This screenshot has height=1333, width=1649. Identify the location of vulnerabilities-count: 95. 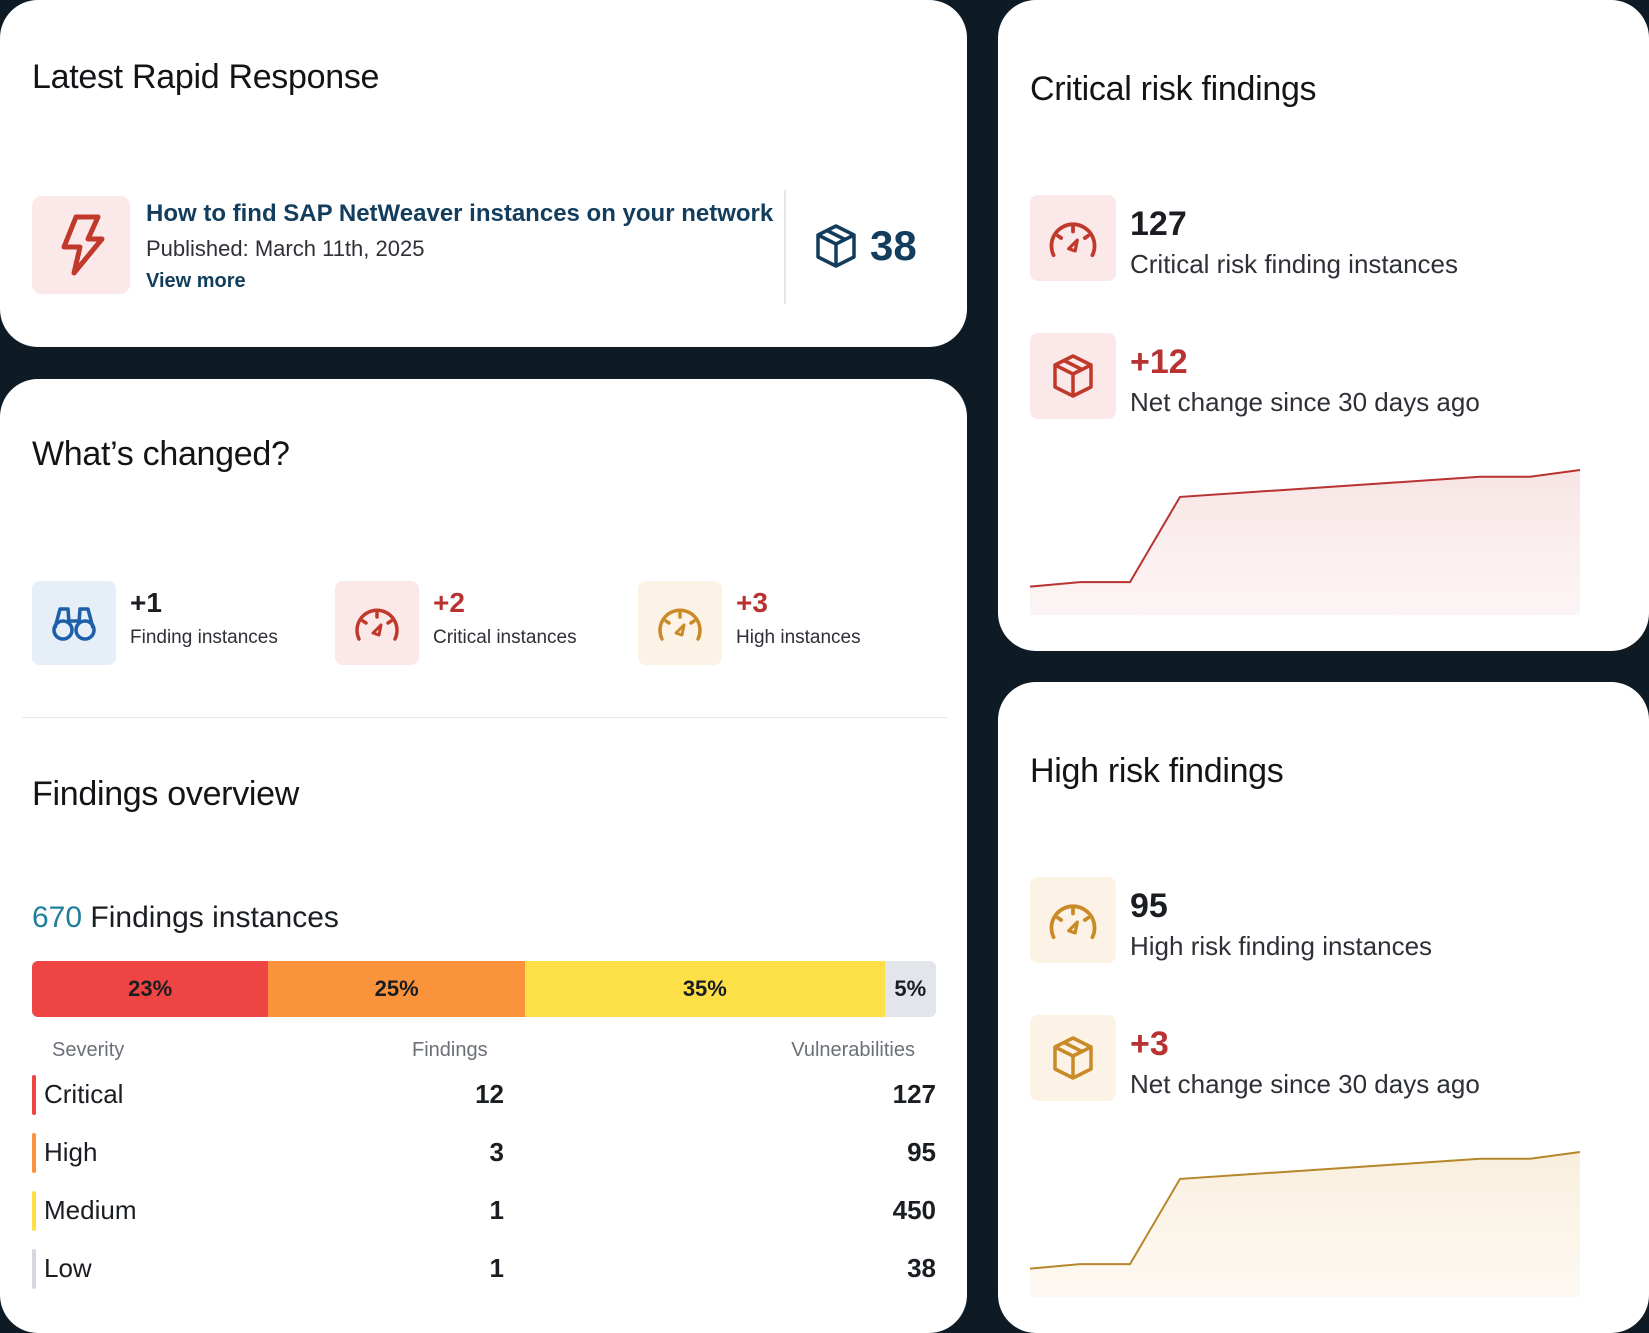
(921, 1152).